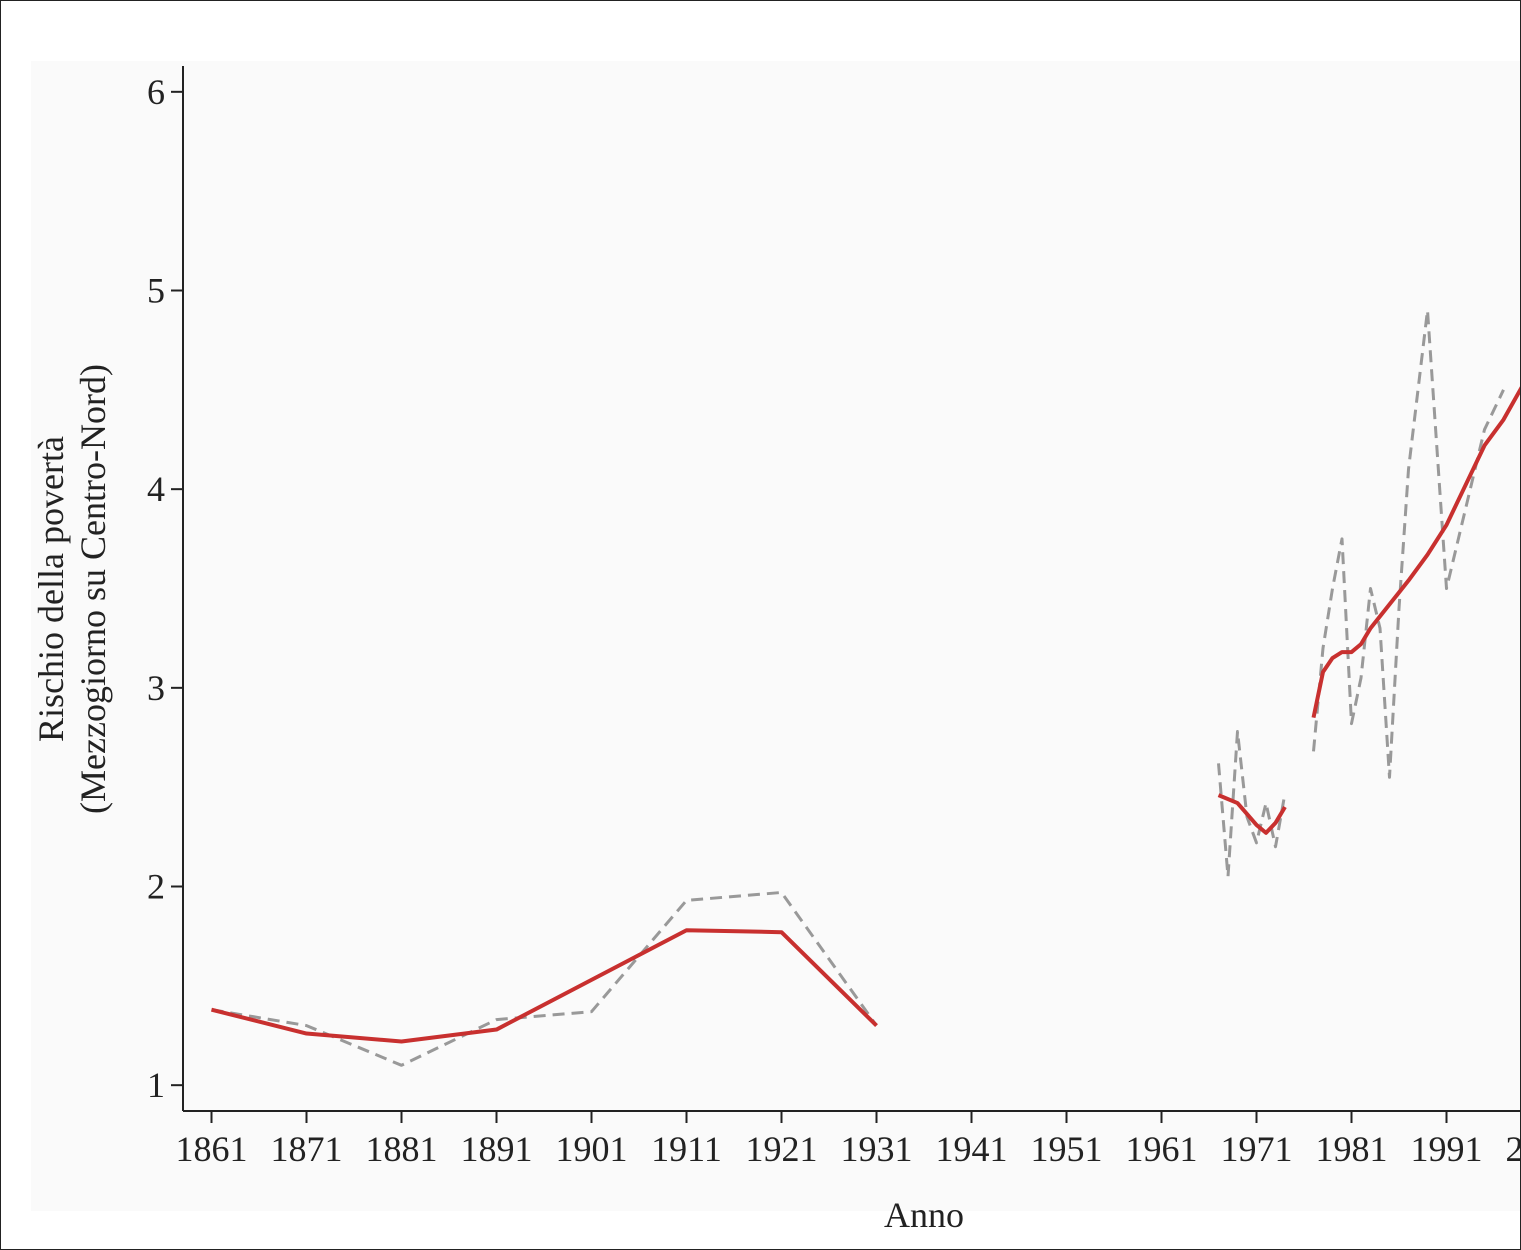 This screenshot has width=1521, height=1250. Describe the element at coordinates (1162, 1149) in the screenshot. I see `x-tick-label: 1961` at that location.